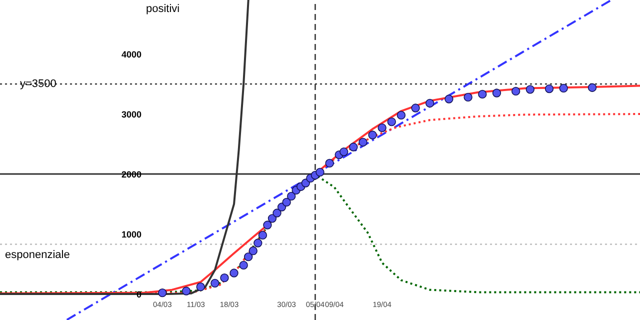  Describe the element at coordinates (37, 255) in the screenshot. I see `annotation: esponenziale` at that location.